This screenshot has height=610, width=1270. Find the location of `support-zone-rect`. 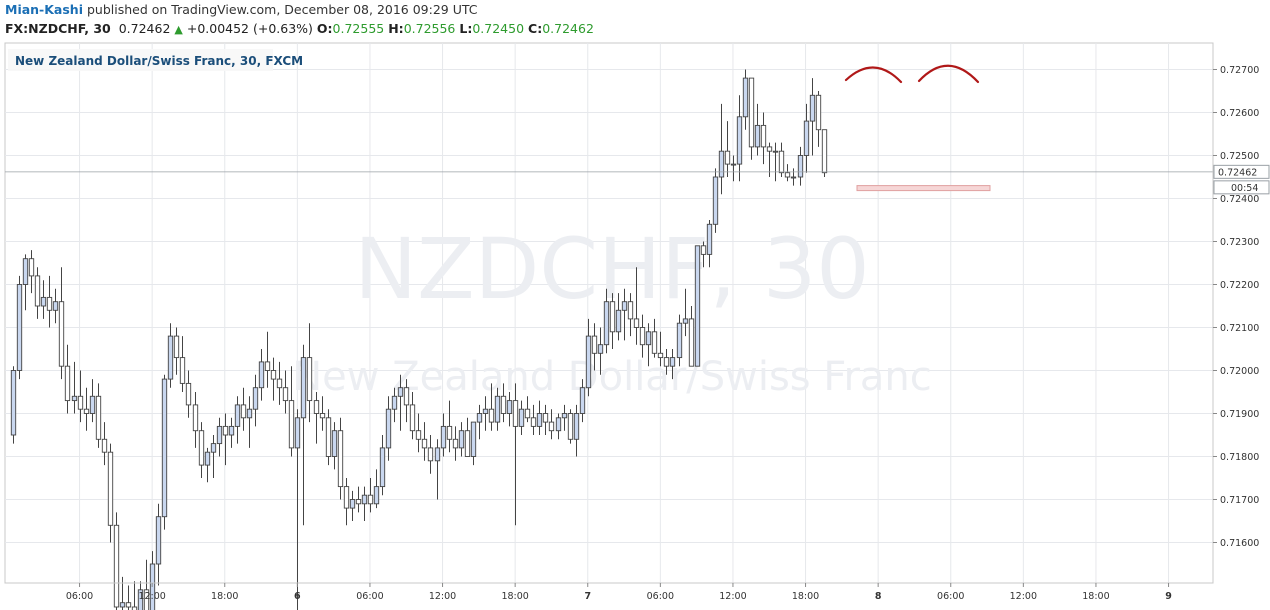

support-zone-rect is located at coordinates (923, 188).